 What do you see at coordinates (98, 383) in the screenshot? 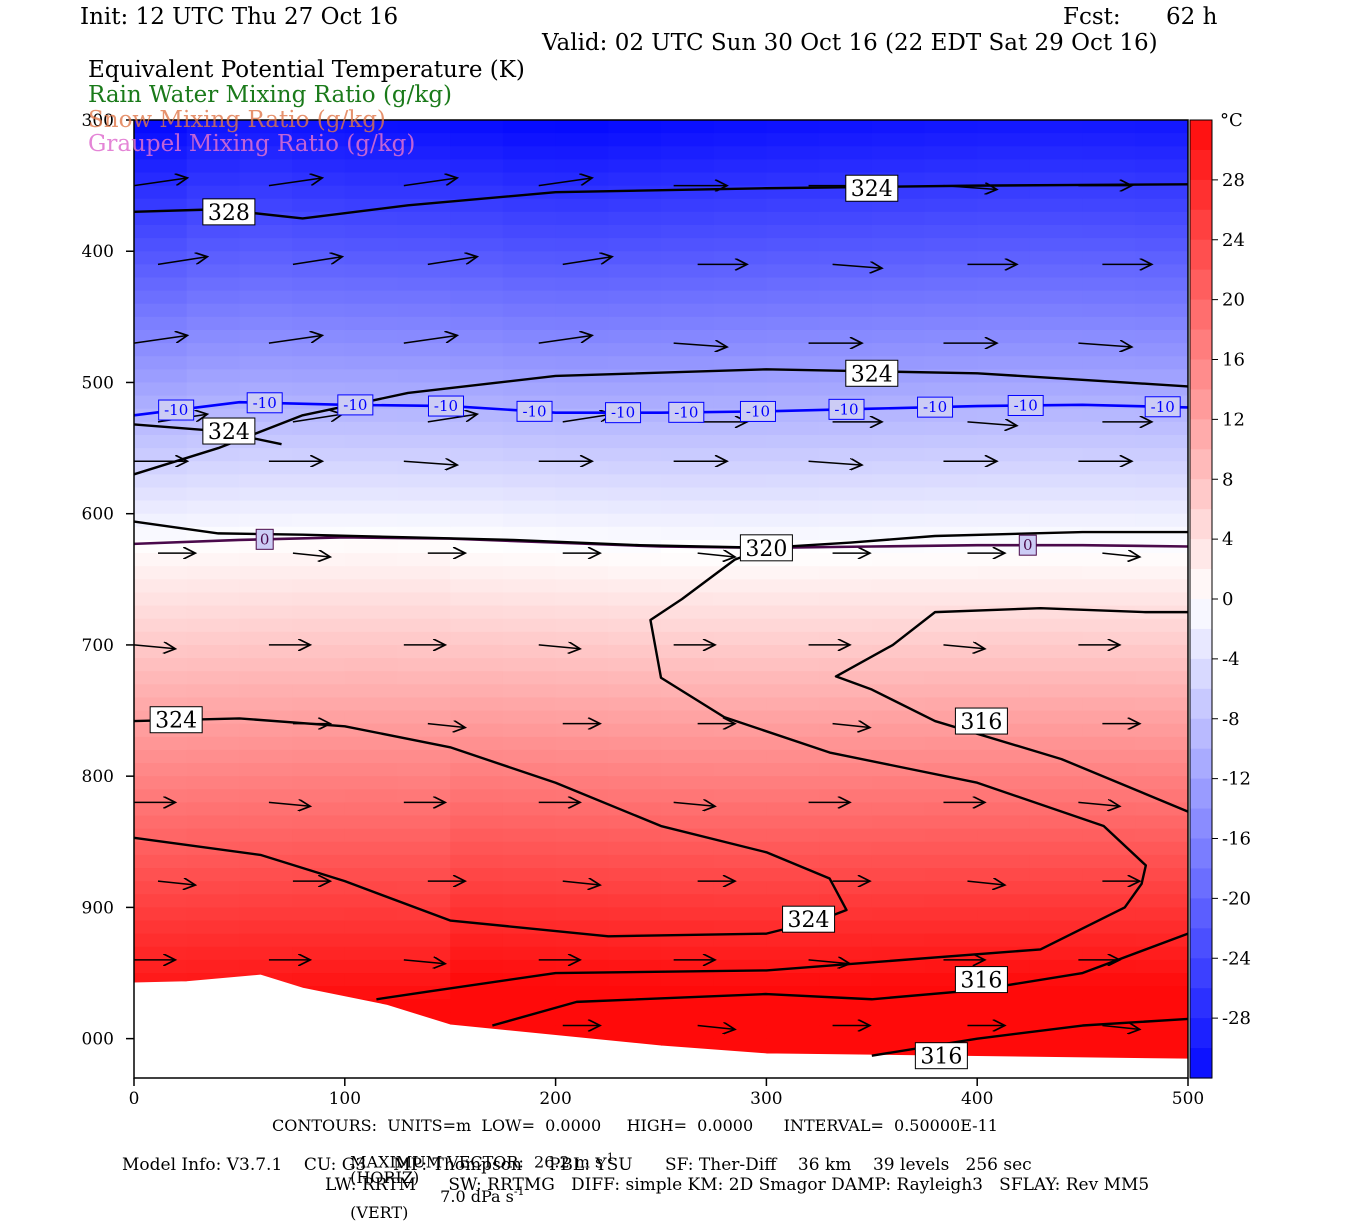
I see `y-tick-label: 500` at bounding box center [98, 383].